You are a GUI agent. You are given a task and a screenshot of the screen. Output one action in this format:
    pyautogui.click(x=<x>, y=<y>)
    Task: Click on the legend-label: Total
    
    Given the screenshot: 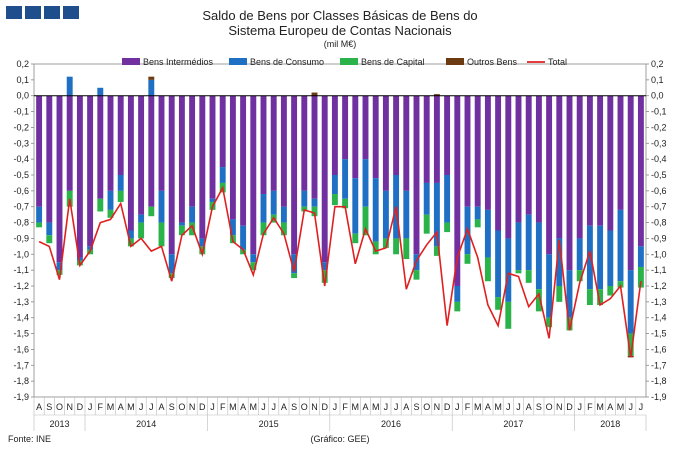 What is the action you would take?
    pyautogui.click(x=557, y=62)
    